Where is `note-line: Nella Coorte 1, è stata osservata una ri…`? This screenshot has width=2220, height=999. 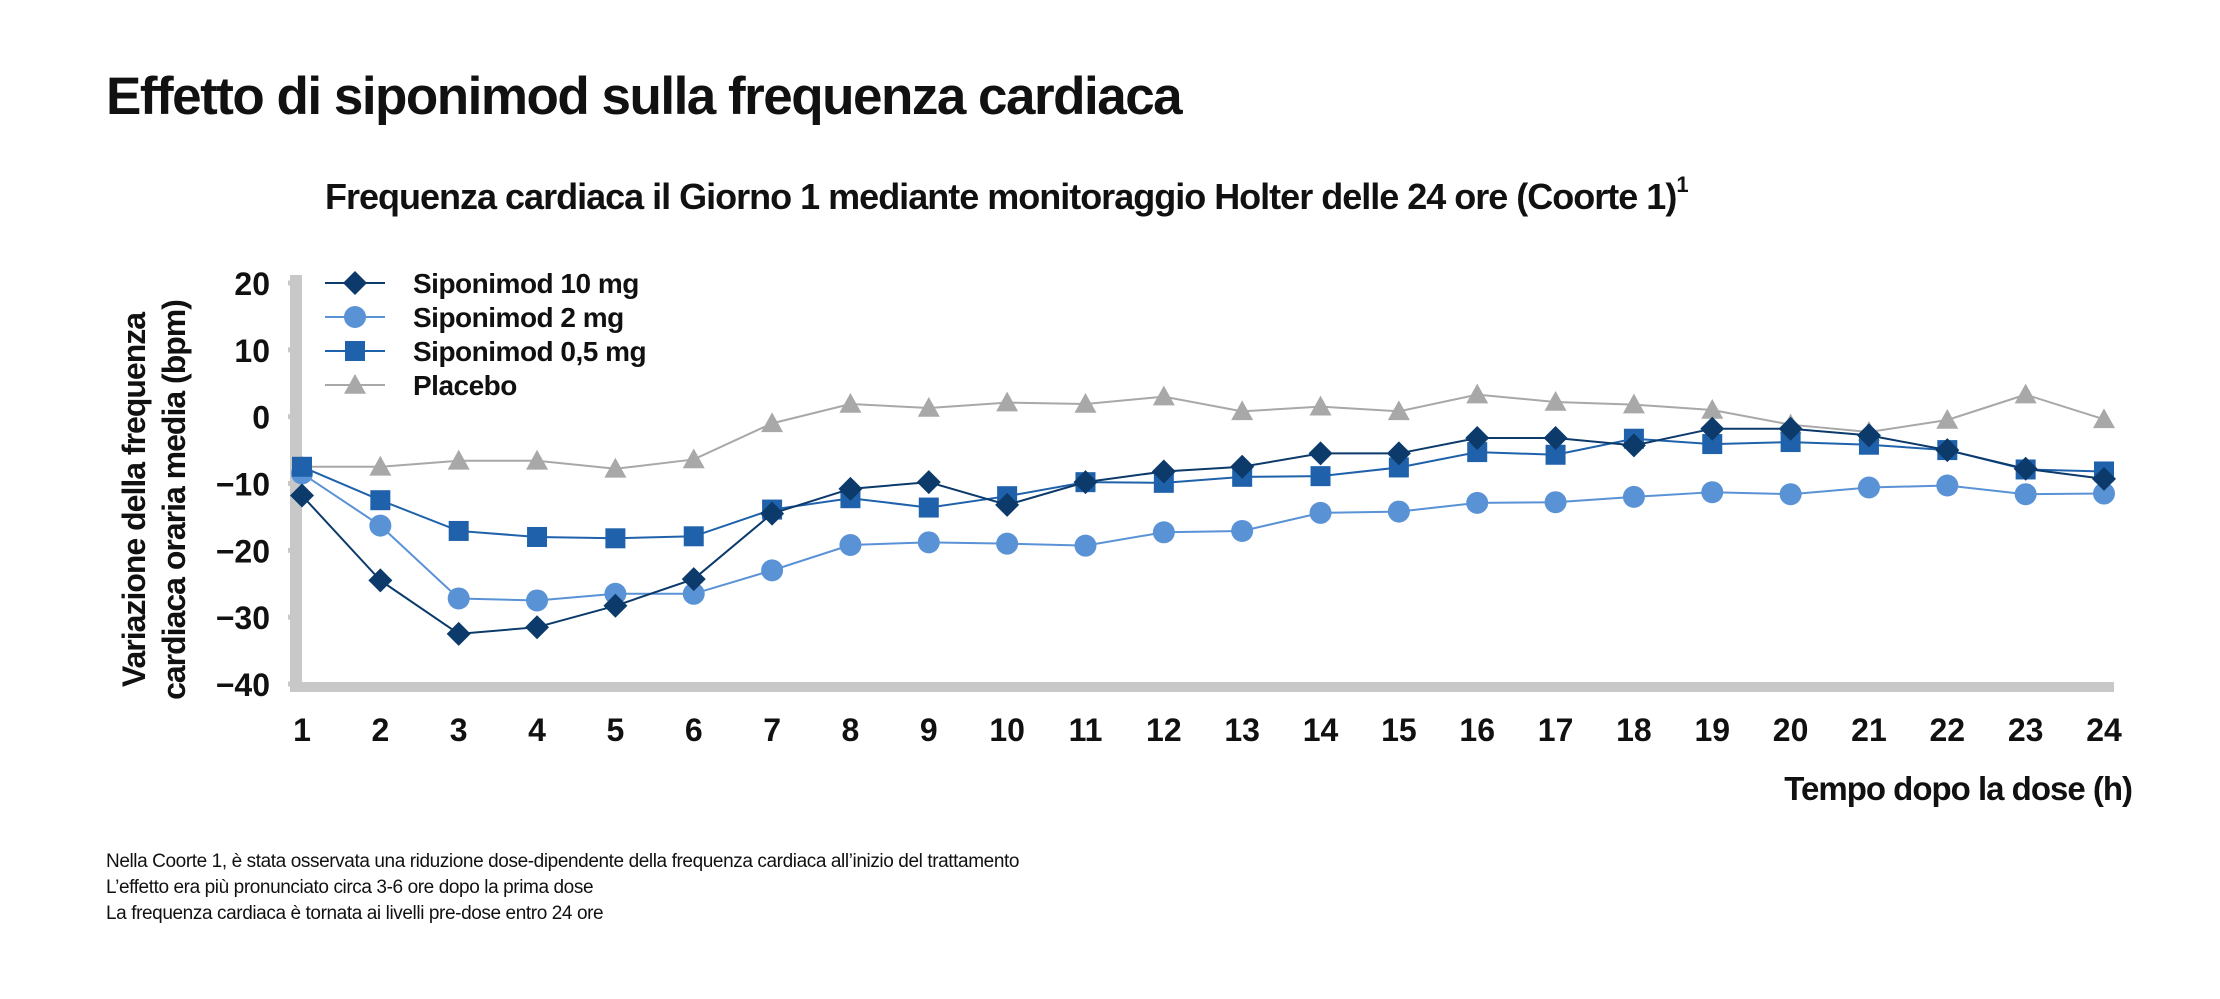 note-line: Nella Coorte 1, è stata osservata una ri… is located at coordinates (563, 861).